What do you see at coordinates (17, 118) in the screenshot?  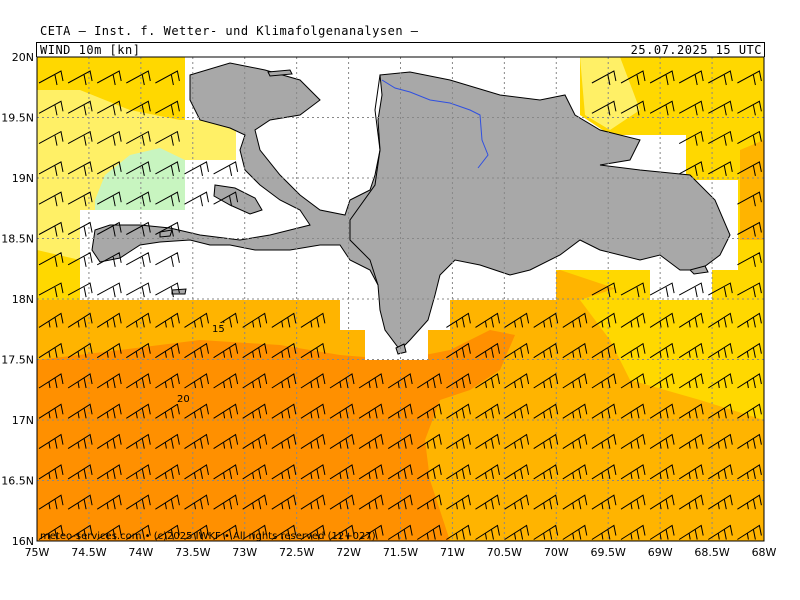 I see `lat-tick-label: 19.5N` at bounding box center [17, 118].